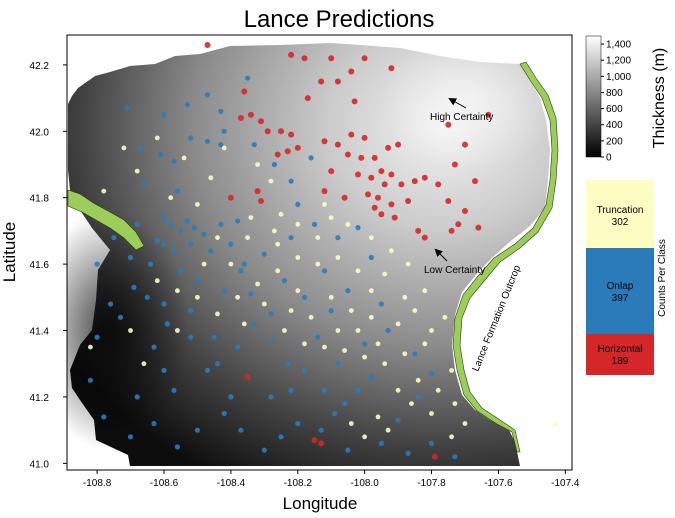 The height and width of the screenshot is (518, 675). I want to click on annotation-high-certainty: High Certainty, so click(461, 117).